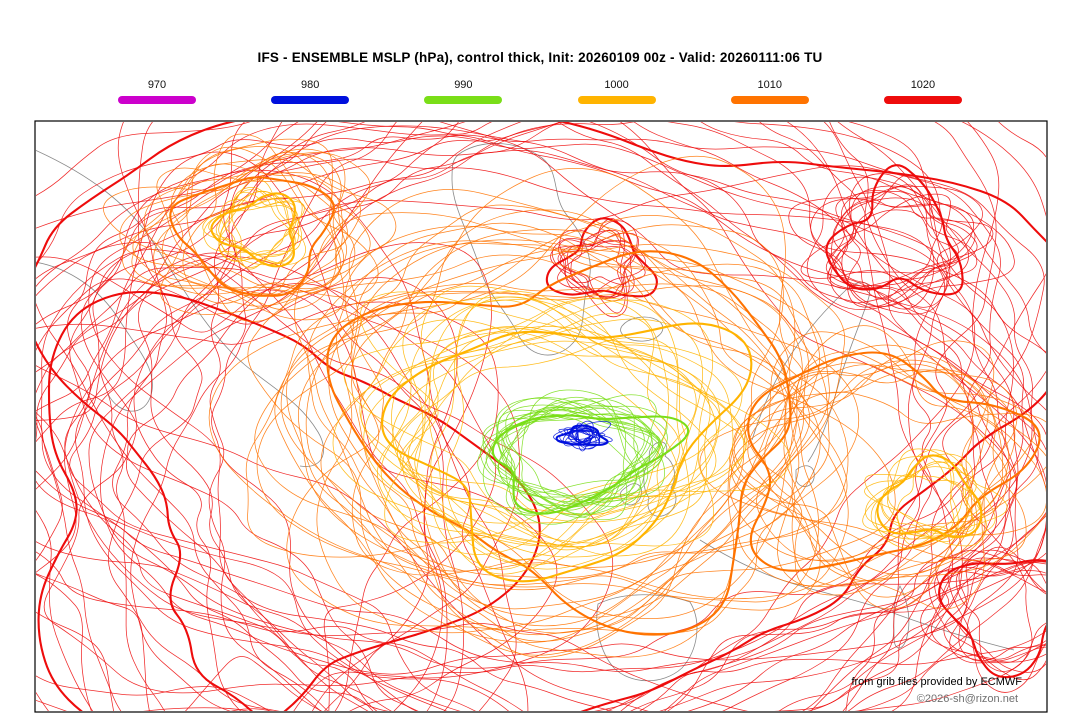  What do you see at coordinates (310, 85) in the screenshot?
I see `legend-level-label: 980` at bounding box center [310, 85].